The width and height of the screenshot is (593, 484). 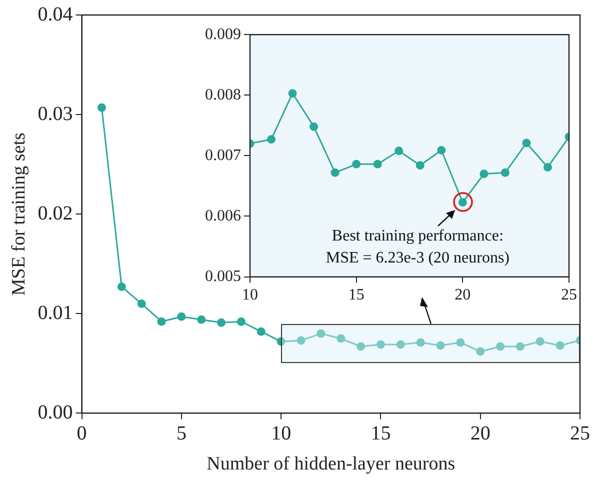 What do you see at coordinates (223, 215) in the screenshot?
I see `y-tick-label: 0.006` at bounding box center [223, 215].